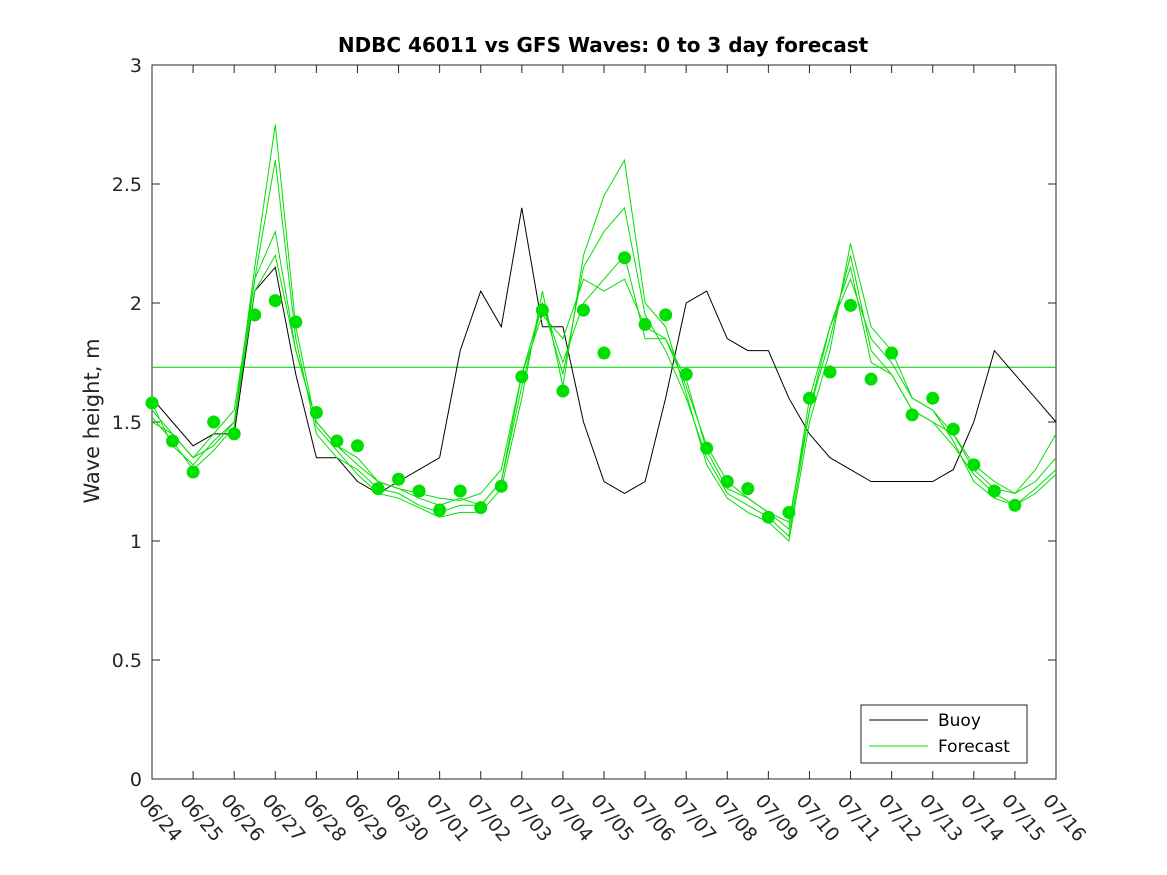  I want to click on y-tick-label: 2.5, so click(127, 185).